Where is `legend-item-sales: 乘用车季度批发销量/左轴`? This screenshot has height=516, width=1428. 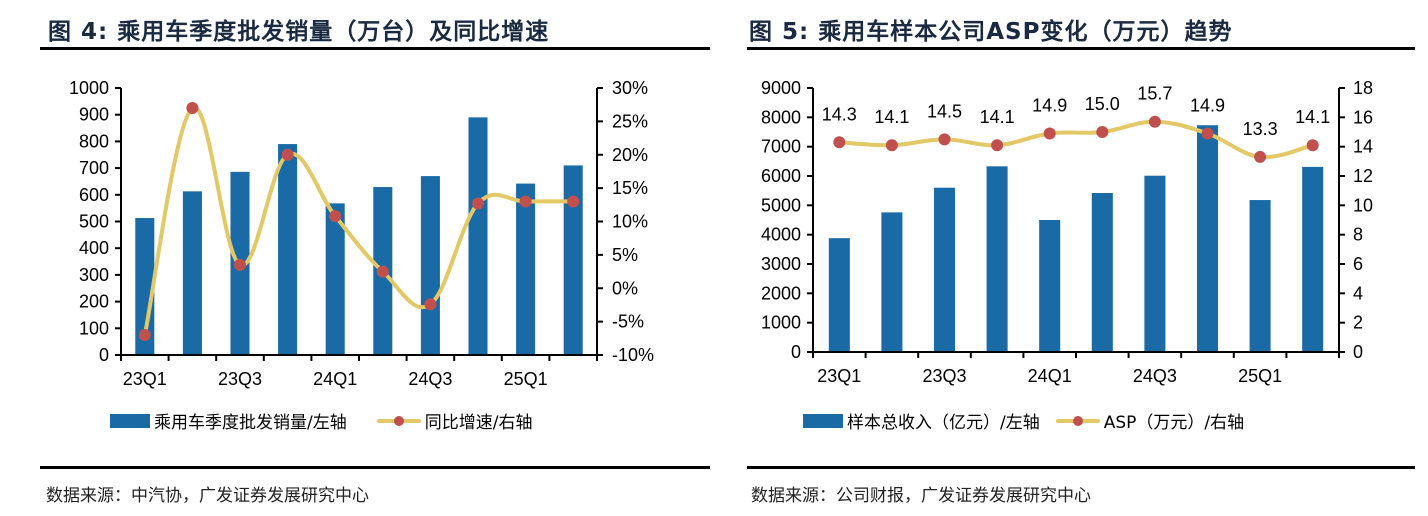 legend-item-sales: 乘用车季度批发销量/左轴 is located at coordinates (228, 420).